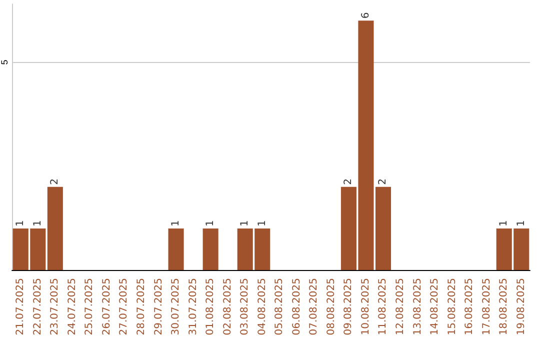 This screenshot has height=340, width=540. What do you see at coordinates (280, 307) in the screenshot?
I see `x-tick-label: 05.08.2025` at bounding box center [280, 307].